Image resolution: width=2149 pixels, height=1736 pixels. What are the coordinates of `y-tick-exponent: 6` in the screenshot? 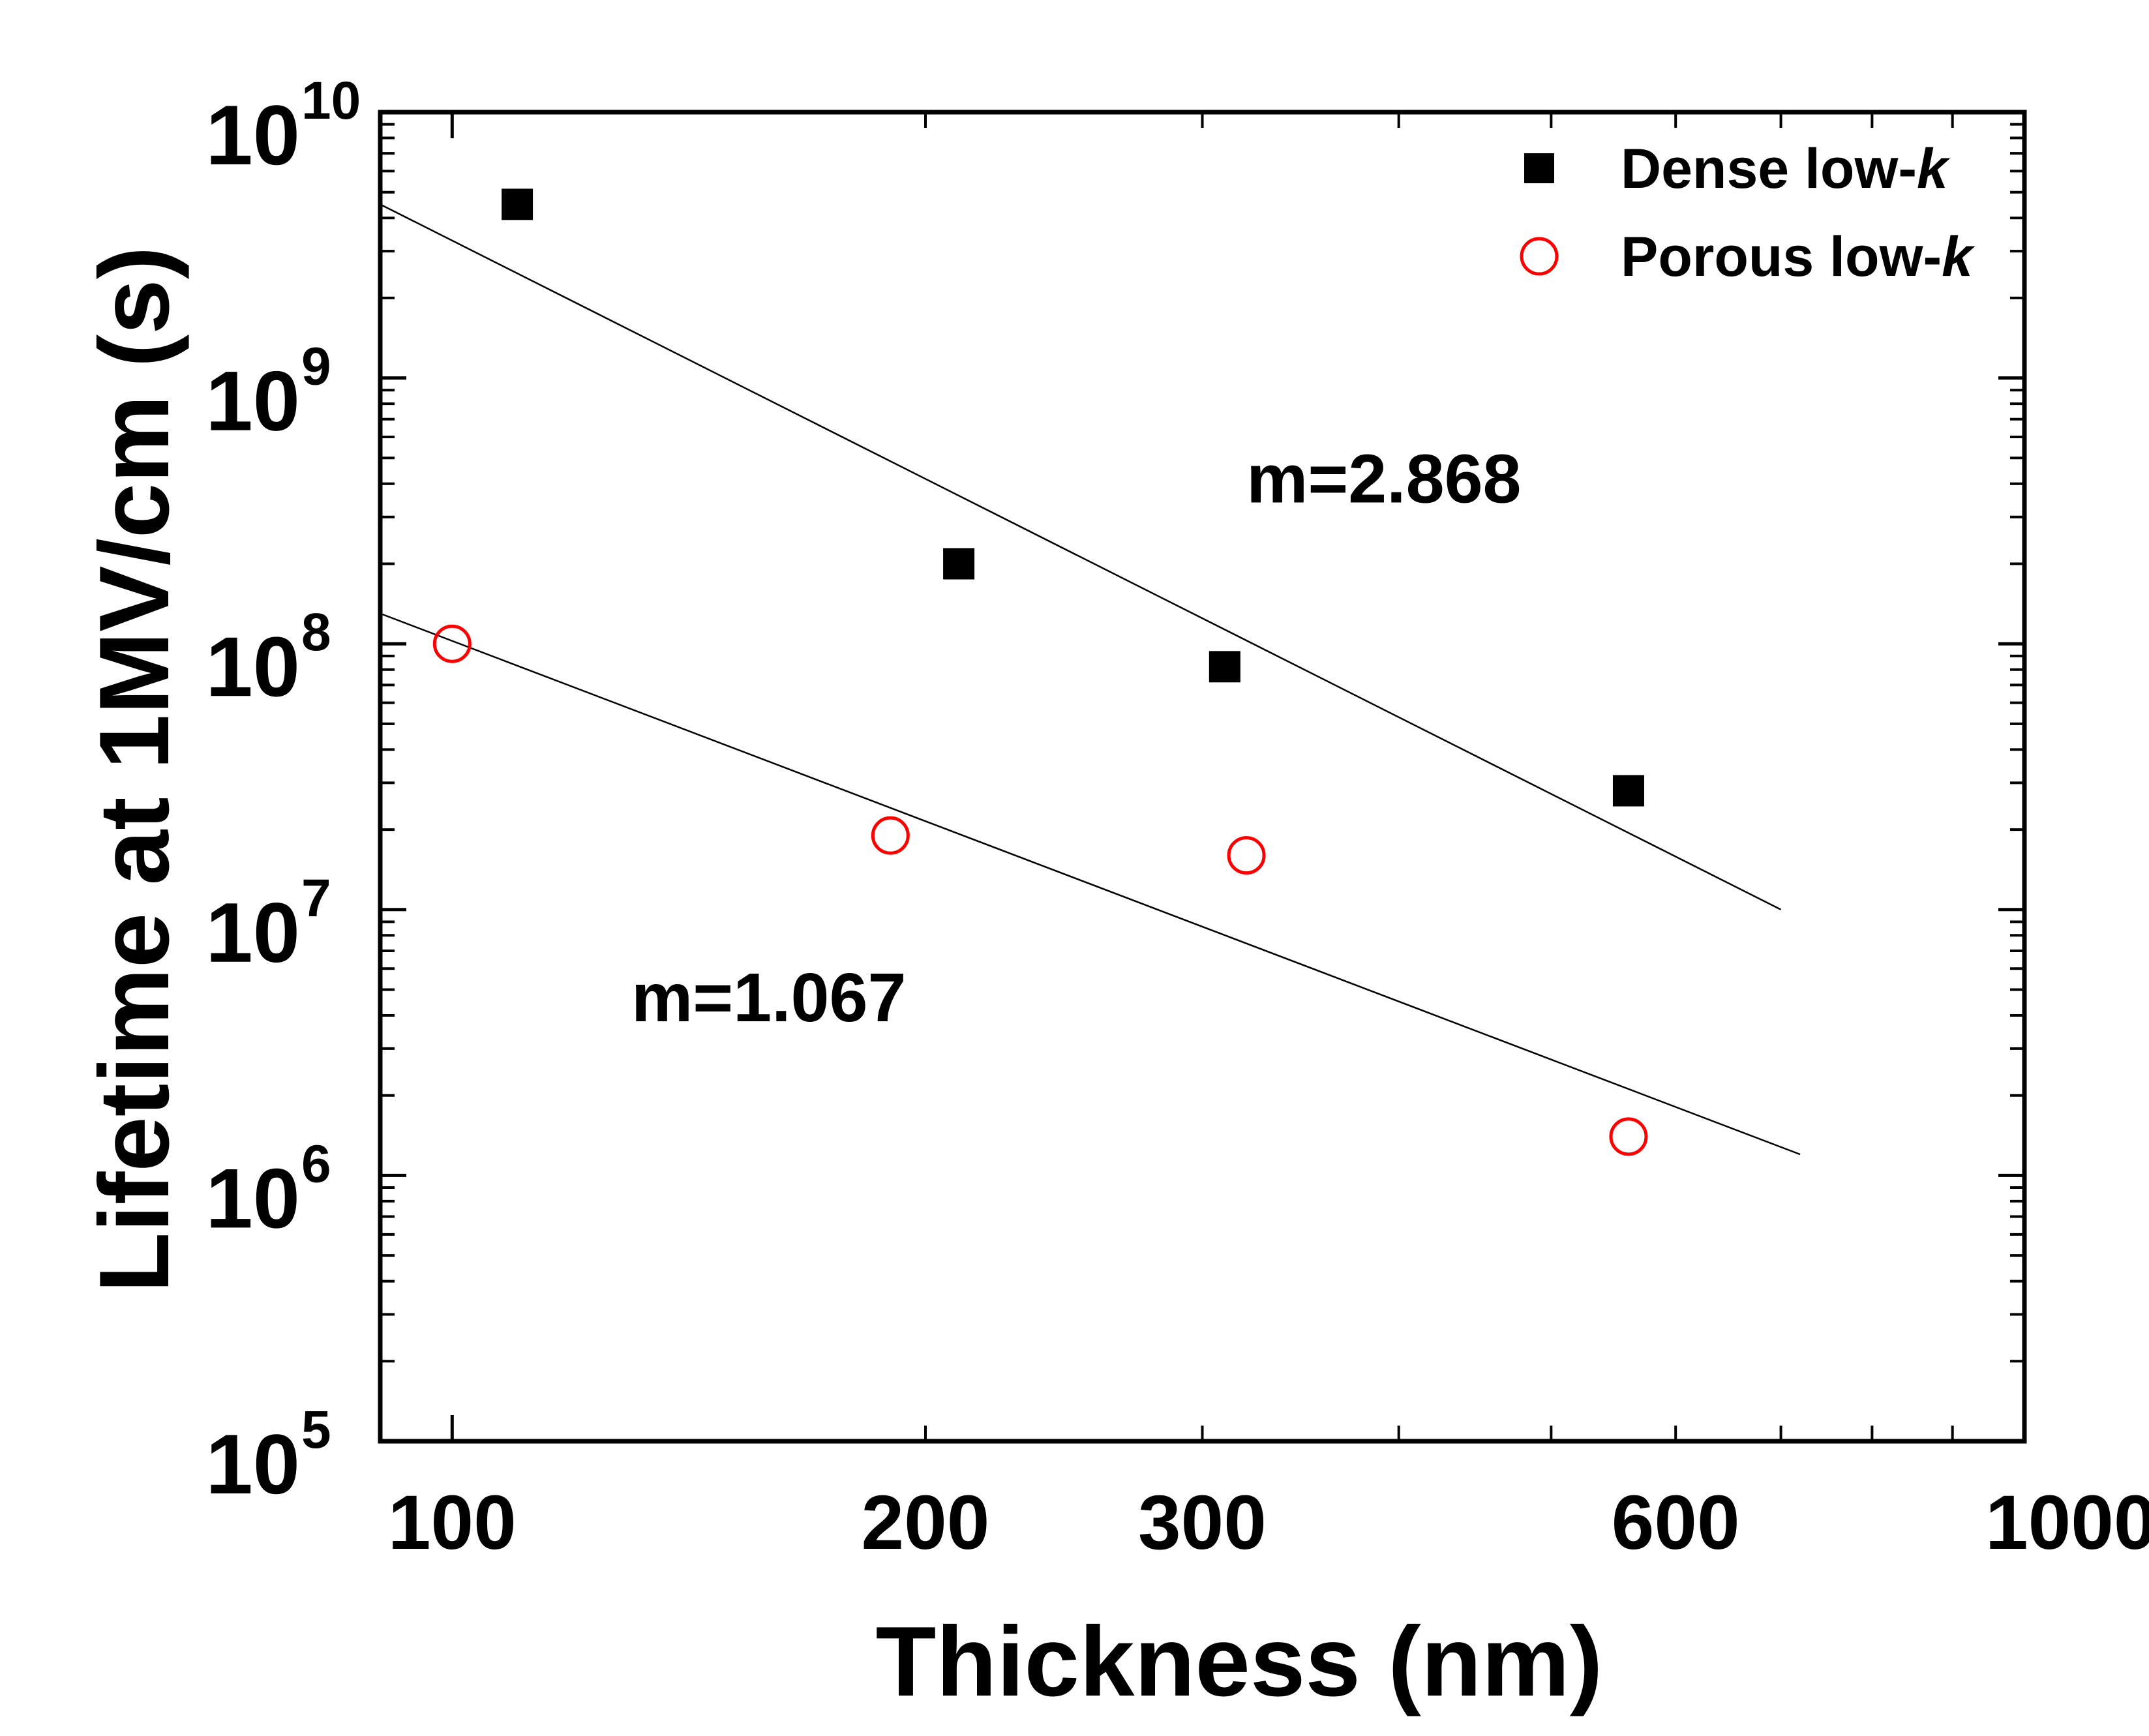 It's located at (316, 1163).